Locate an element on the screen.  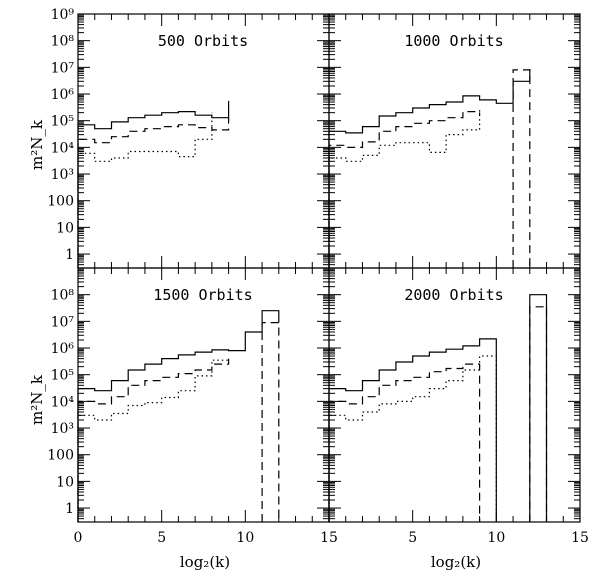
panel-3-xtick-label: 10 is located at coordinates (245, 538).